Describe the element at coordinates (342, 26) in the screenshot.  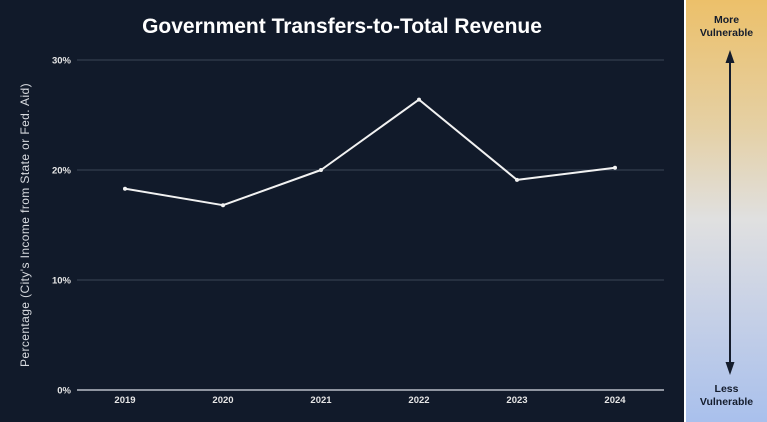
I see `chart-title: Government Transfers-to-Total Revenue` at that location.